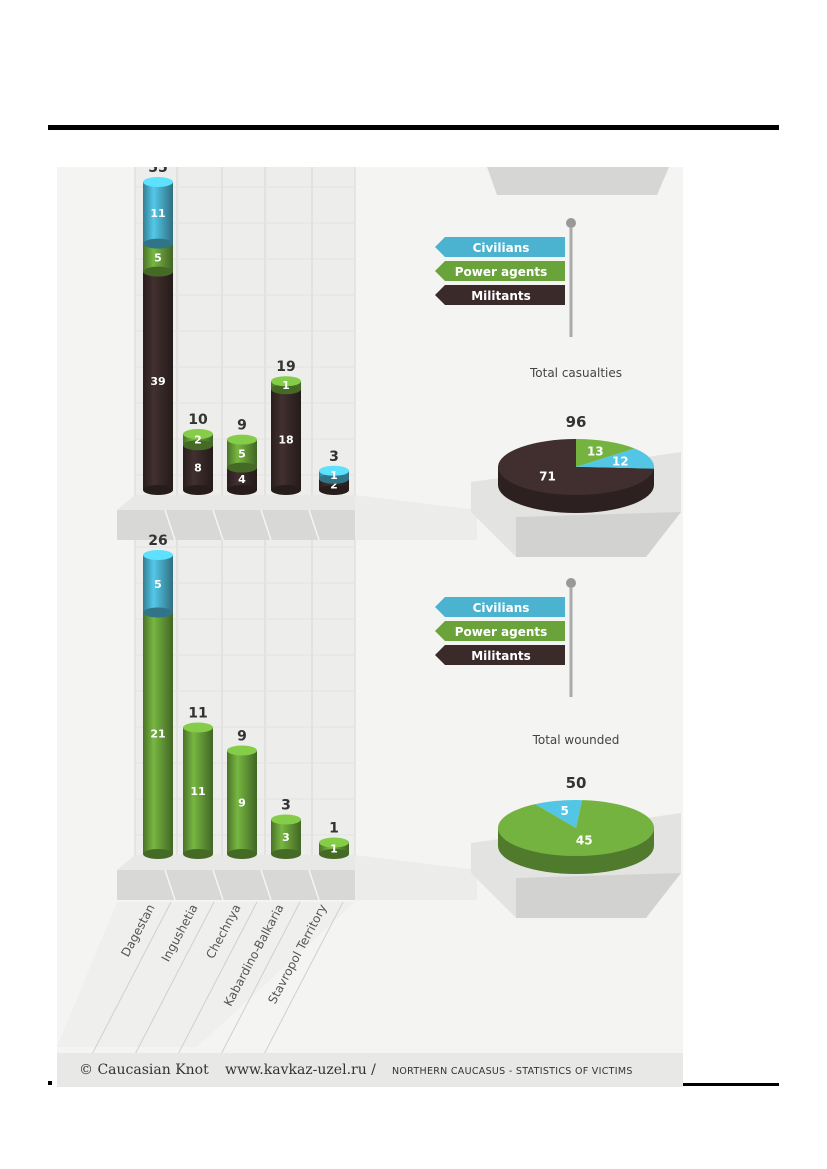 This screenshot has width=827, height=1169. Describe the element at coordinates (731, 1084) in the screenshot. I see `bottom-rule` at that location.